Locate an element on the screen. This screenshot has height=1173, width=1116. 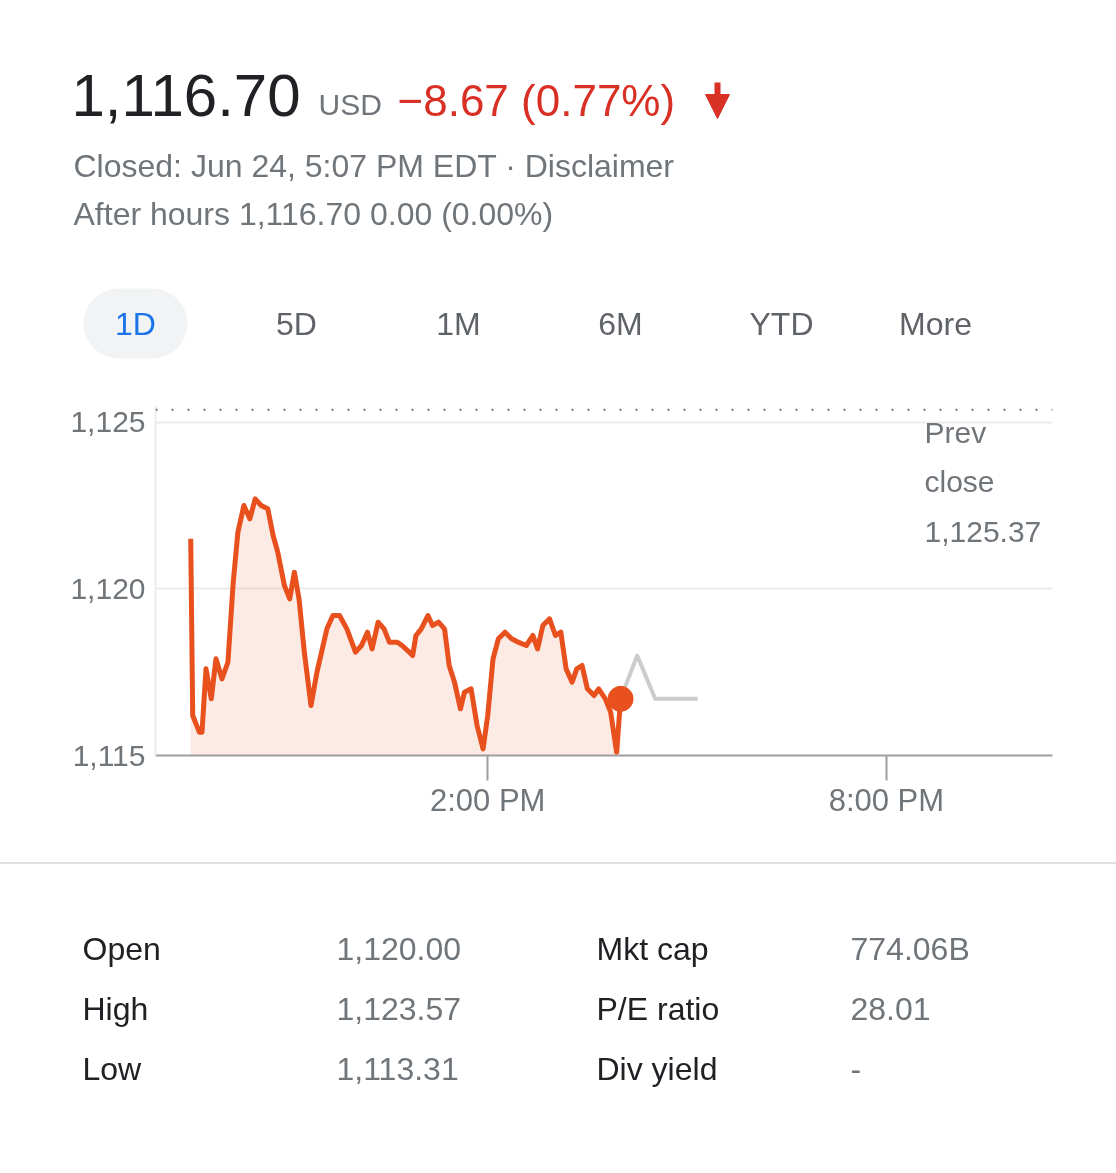
text: Open is located at coordinates (121, 948).